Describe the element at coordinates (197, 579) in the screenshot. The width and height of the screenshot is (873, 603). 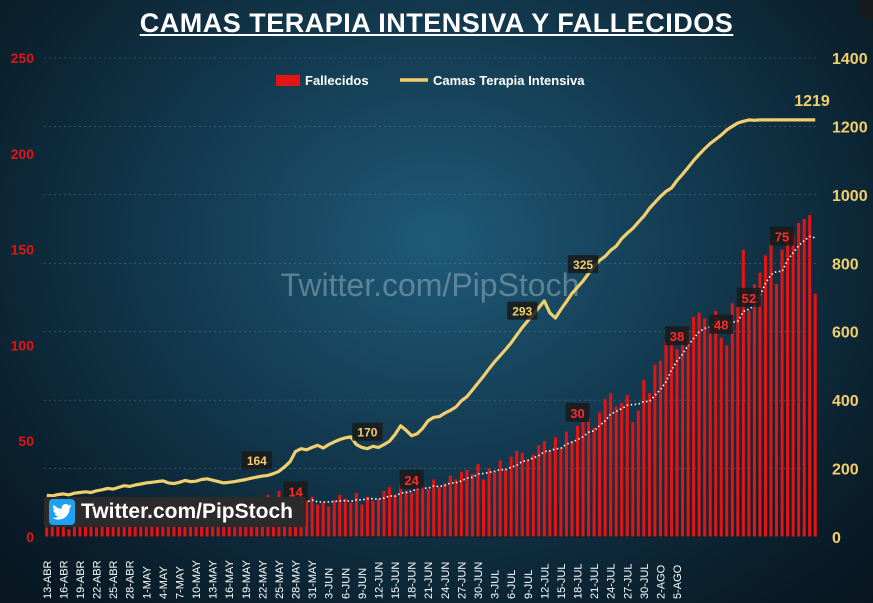
I see `x-axis-tick: 10-MAY` at that location.